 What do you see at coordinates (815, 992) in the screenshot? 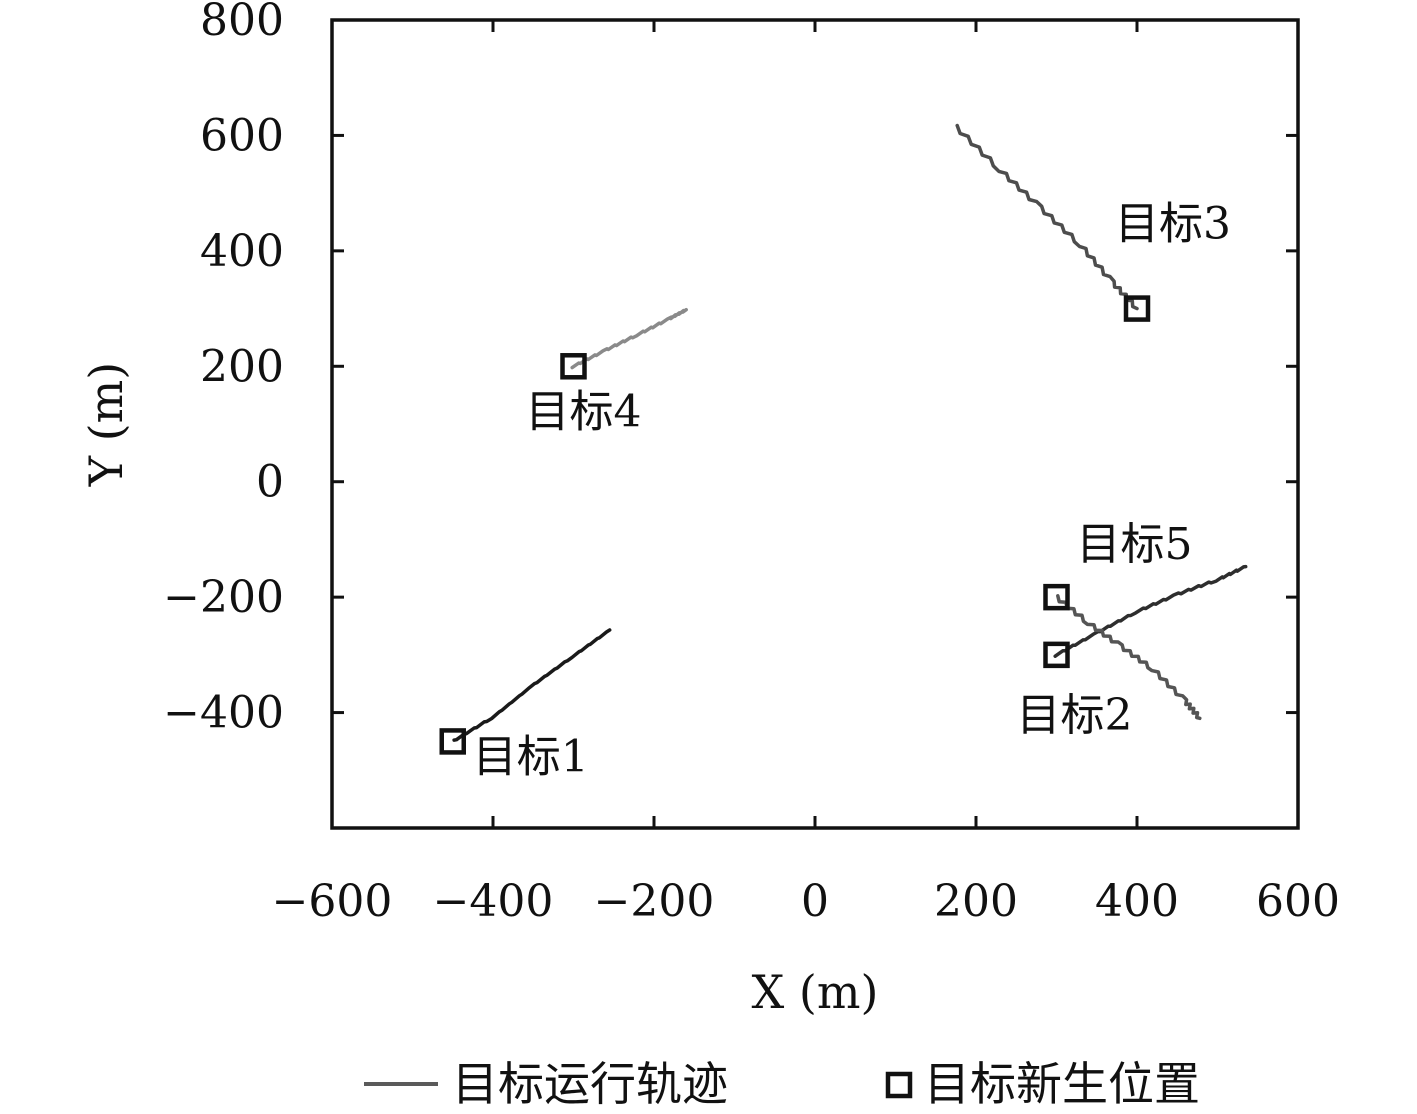
I see `x-axis-label: X (m)` at bounding box center [815, 992].